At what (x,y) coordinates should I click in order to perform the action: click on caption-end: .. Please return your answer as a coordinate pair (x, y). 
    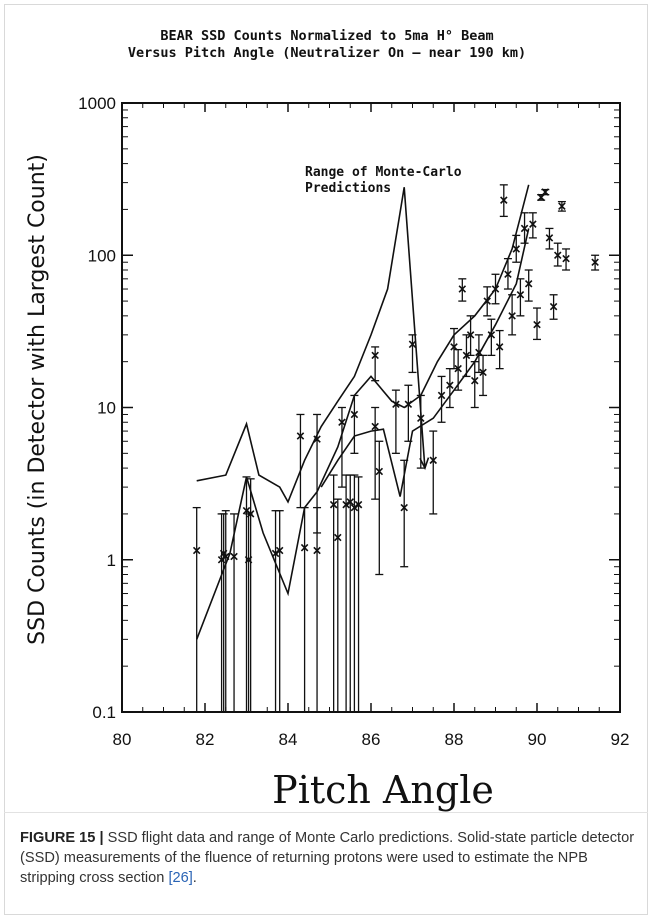
    Looking at the image, I should click on (194, 878).